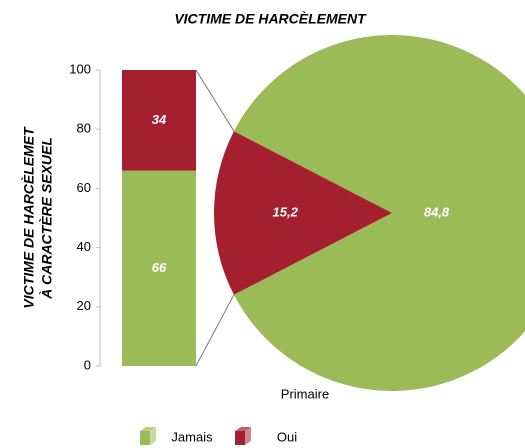  What do you see at coordinates (84, 128) in the screenshot?
I see `y-tick-label: 80` at bounding box center [84, 128].